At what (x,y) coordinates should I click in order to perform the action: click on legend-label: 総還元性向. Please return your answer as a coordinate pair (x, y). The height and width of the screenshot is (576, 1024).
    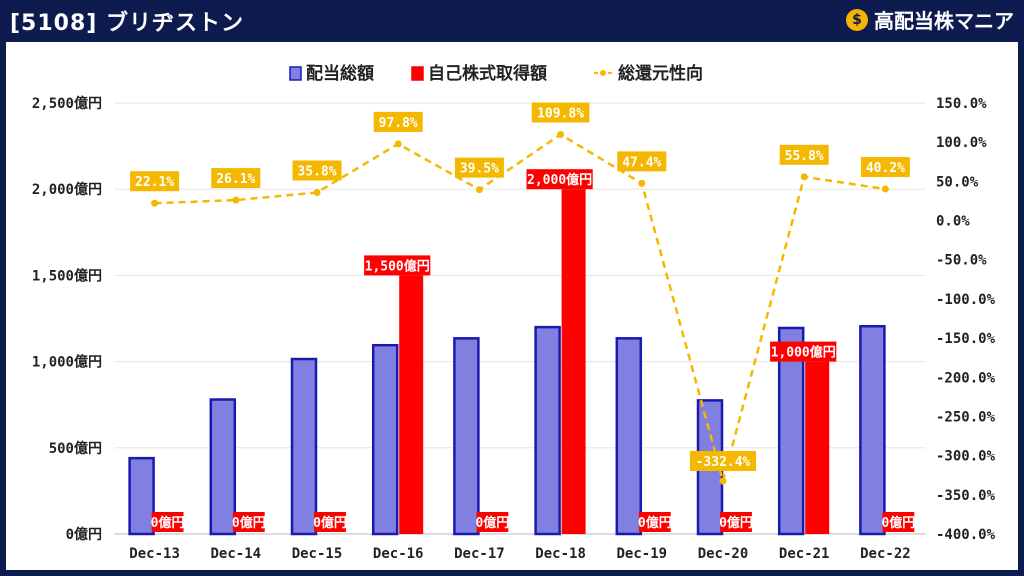
    Looking at the image, I should click on (660, 73).